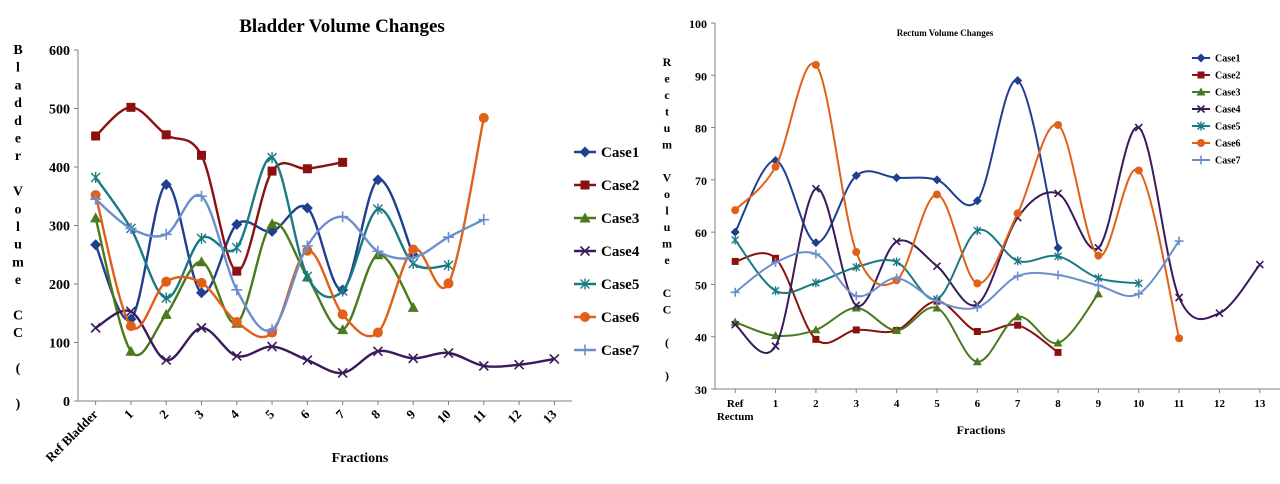 Image resolution: width=1280 pixels, height=484 pixels. What do you see at coordinates (1228, 92) in the screenshot?
I see `rectum-legend-label: Case3` at bounding box center [1228, 92].